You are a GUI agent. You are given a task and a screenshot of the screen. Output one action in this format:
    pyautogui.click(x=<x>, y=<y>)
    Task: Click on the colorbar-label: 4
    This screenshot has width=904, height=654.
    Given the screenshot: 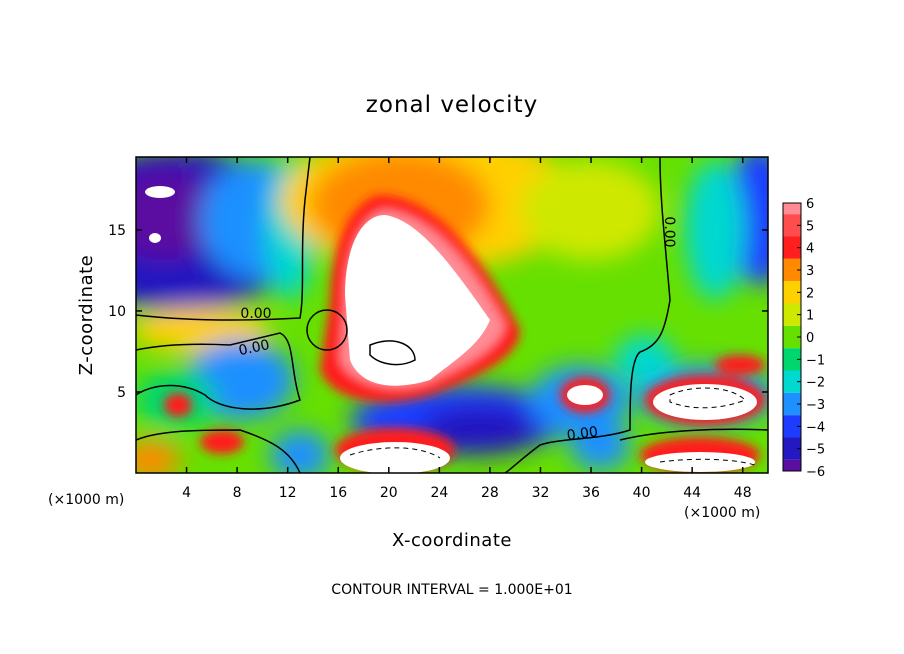 What is the action you would take?
    pyautogui.click(x=810, y=249)
    